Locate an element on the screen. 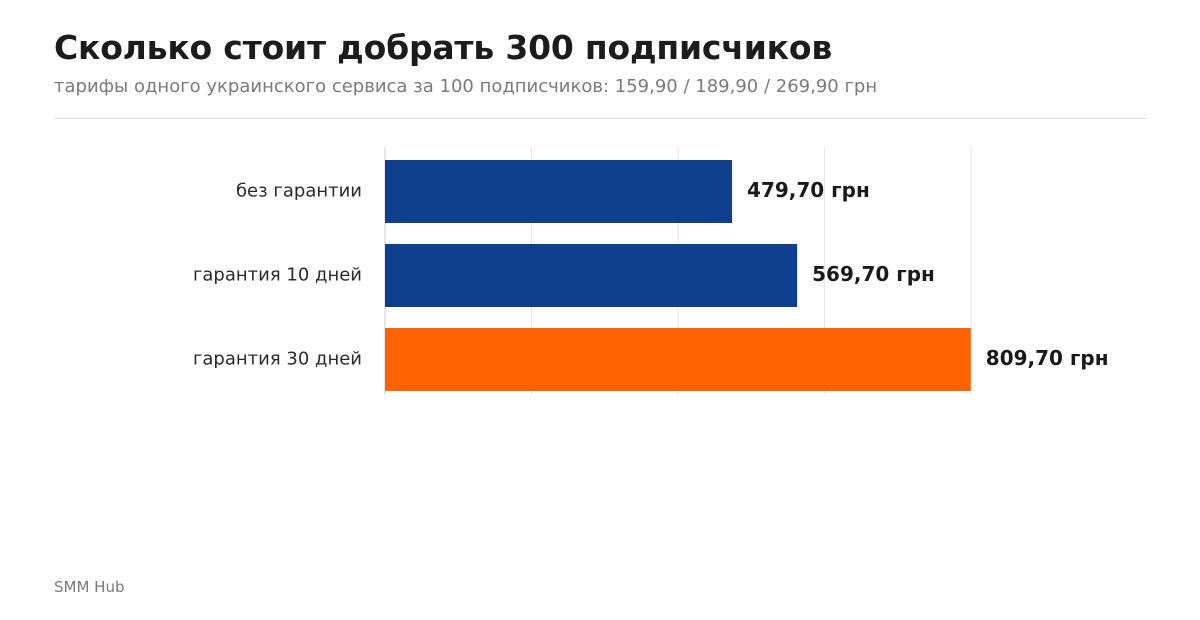 This screenshot has width=1200, height=620. value-label: 809,70 грн is located at coordinates (1047, 358).